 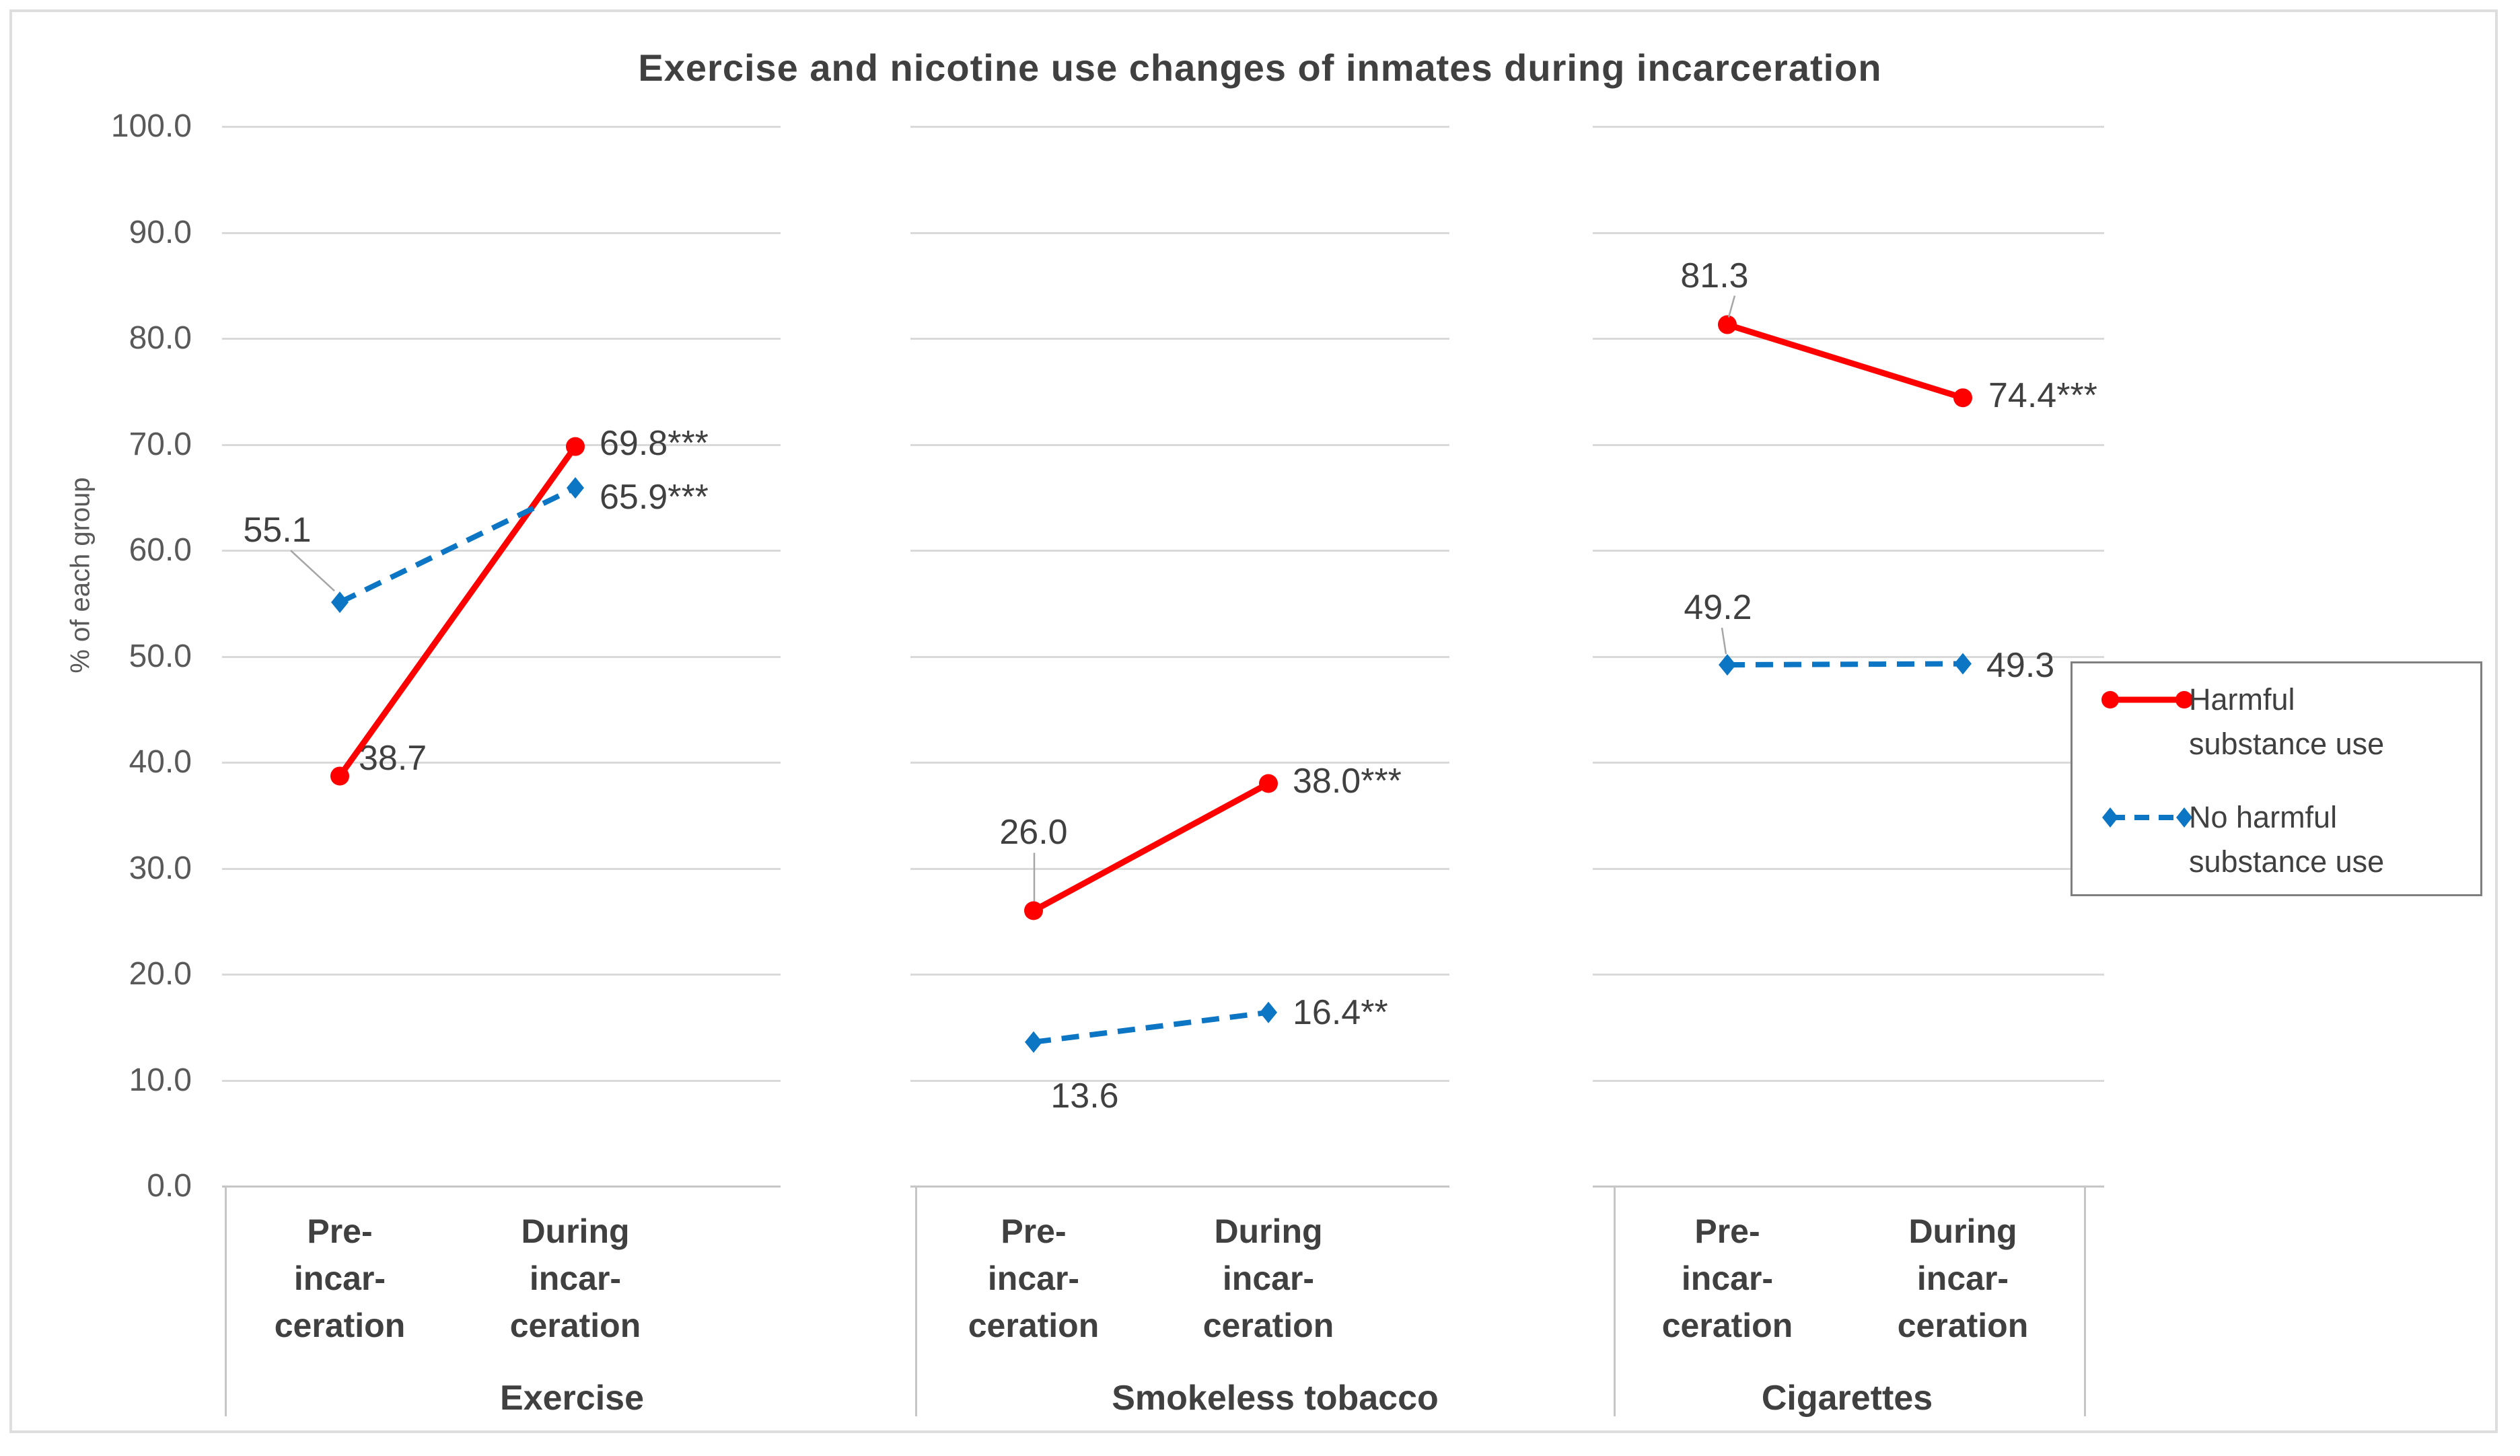 I want to click on y-tick-label: 0.0, so click(x=169, y=1186).